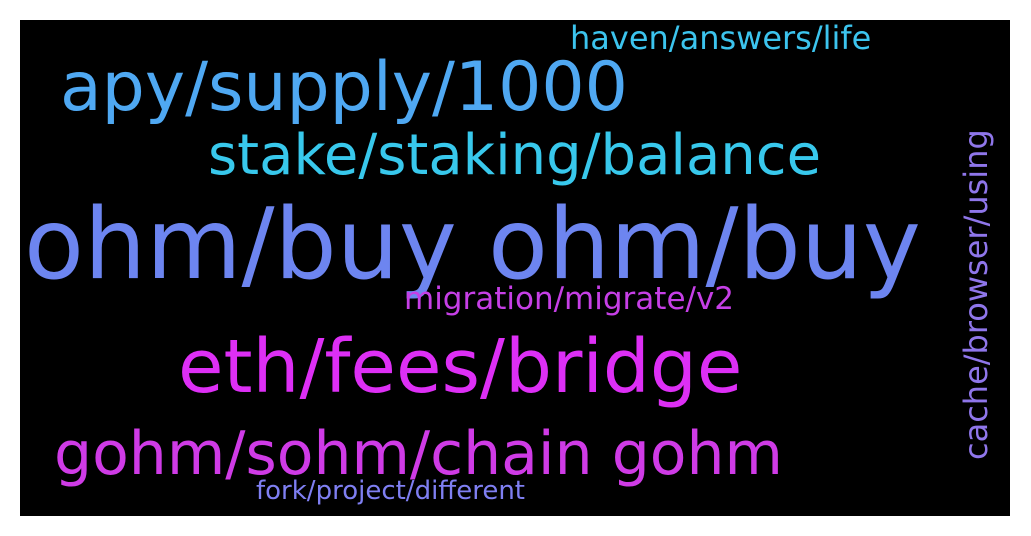 This screenshot has width=1031, height=536. I want to click on word-migration-migrate-v2: migration/migrate/v2, so click(569, 299).